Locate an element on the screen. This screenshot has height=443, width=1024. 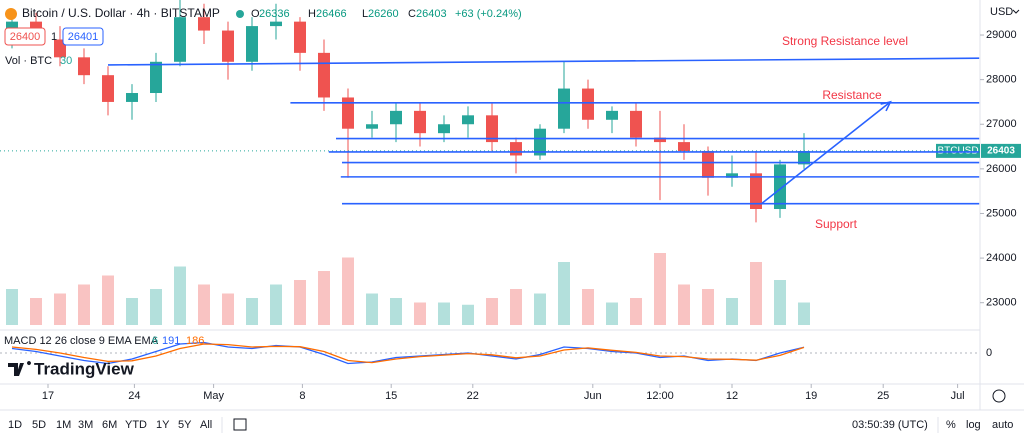
annotation: Resistance is located at coordinates (852, 95).